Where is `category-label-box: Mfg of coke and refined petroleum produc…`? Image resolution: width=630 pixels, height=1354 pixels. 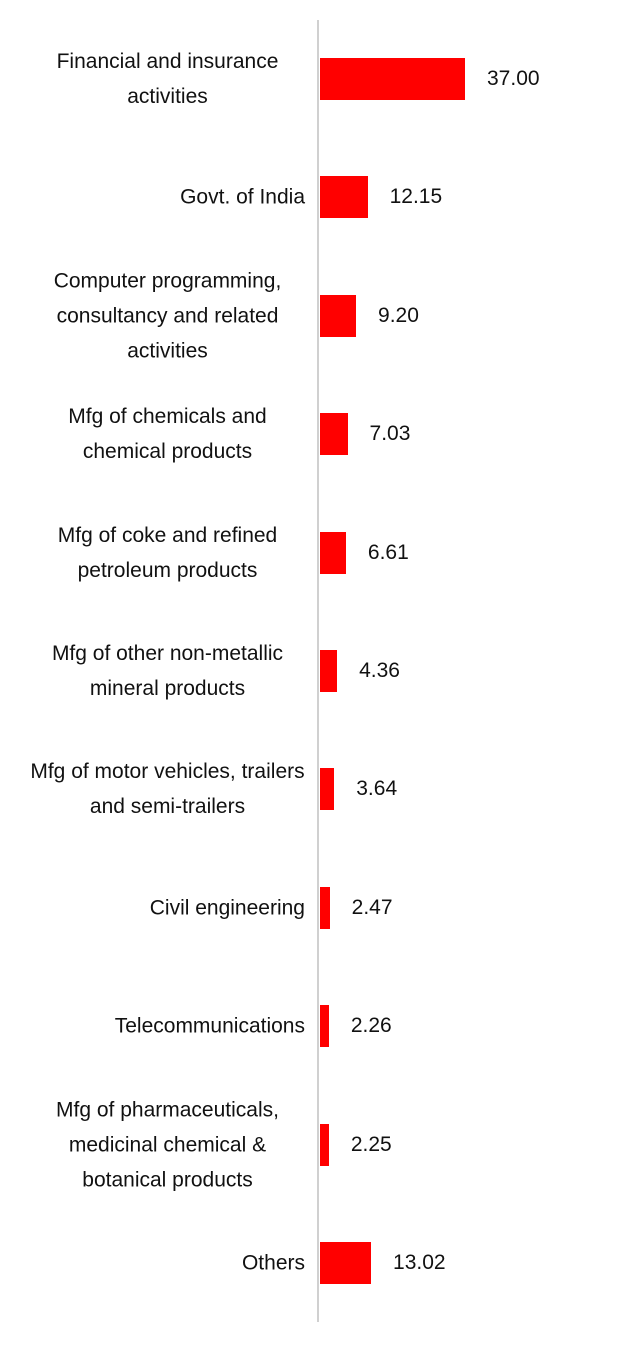
category-label-box: Mfg of coke and refined petroleum produc… is located at coordinates (160, 553).